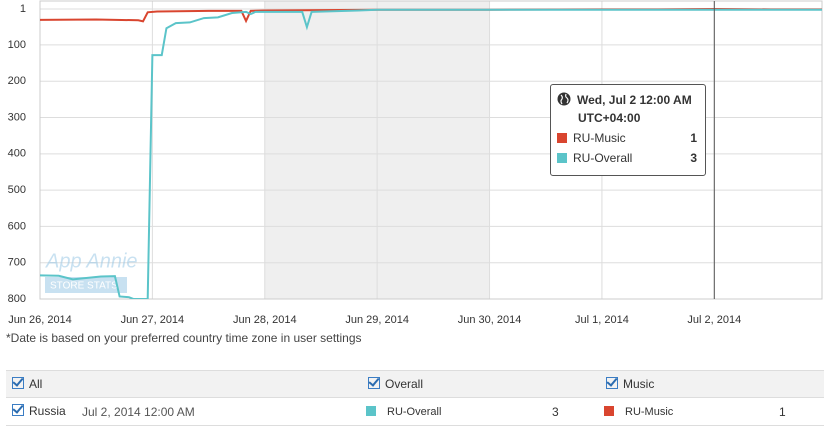 Image resolution: width=832 pixels, height=430 pixels. Describe the element at coordinates (17, 190) in the screenshot. I see `y-tick-label: 500` at that location.